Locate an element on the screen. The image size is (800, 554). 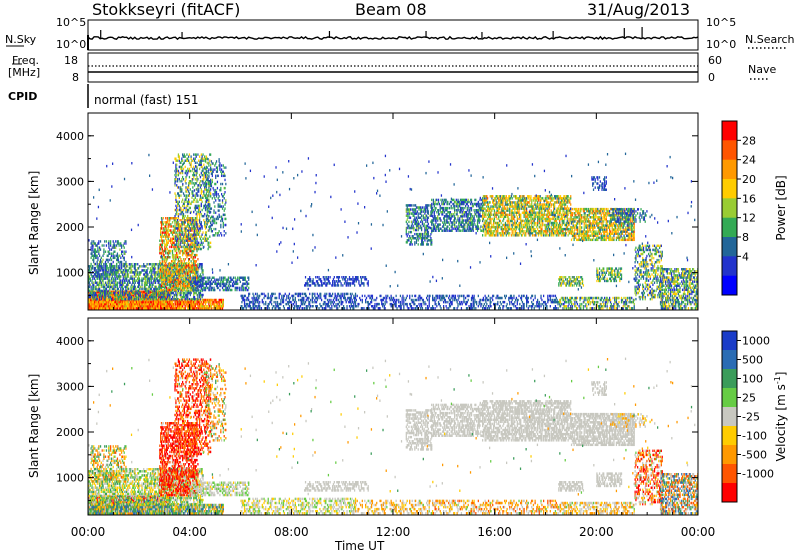
colorbar-tick-label: -1000 is located at coordinates (758, 474).